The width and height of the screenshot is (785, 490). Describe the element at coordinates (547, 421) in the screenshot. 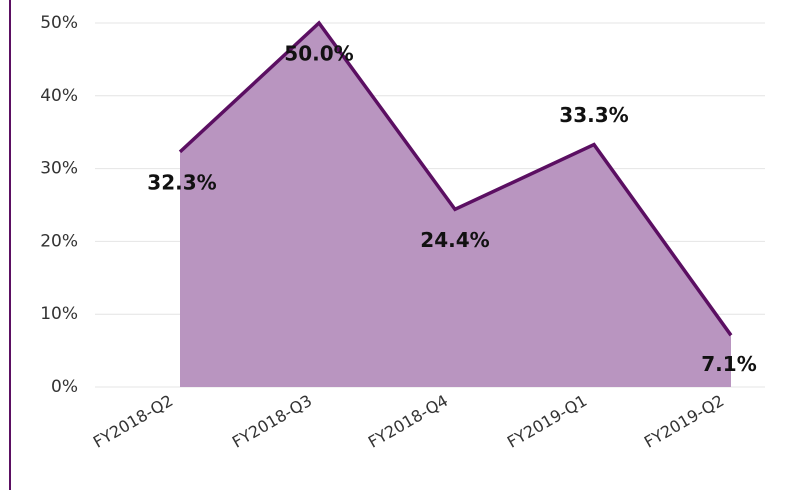

I see `x-tick-label: FY2019-Q1` at that location.